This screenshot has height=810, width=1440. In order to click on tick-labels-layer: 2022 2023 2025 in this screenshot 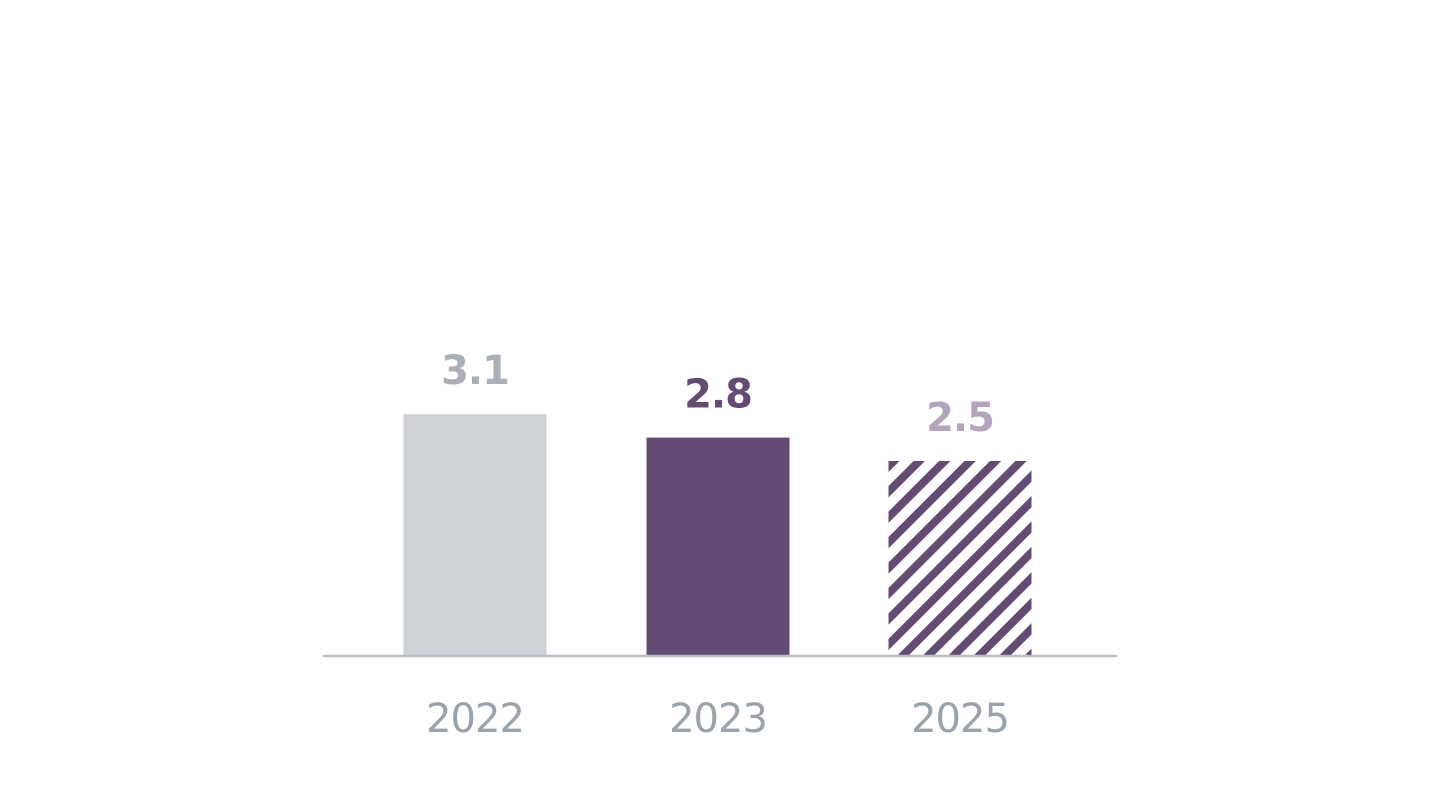, I will do `click(718, 719)`.